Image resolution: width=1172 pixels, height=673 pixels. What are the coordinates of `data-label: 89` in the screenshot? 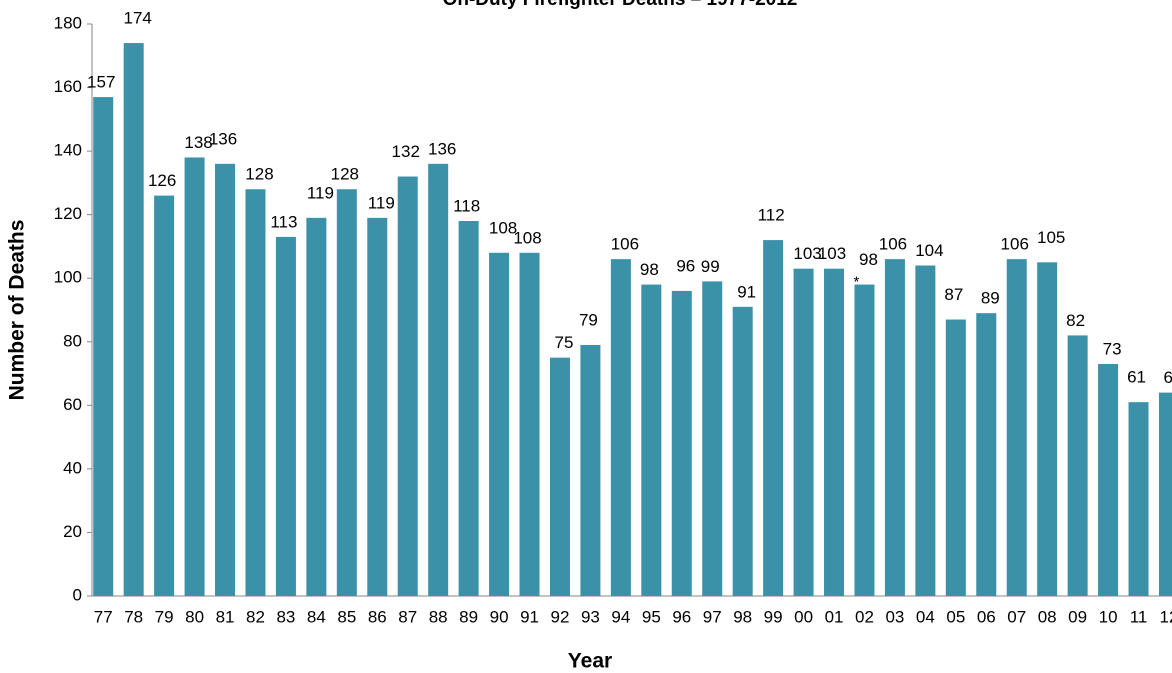 It's located at (990, 298).